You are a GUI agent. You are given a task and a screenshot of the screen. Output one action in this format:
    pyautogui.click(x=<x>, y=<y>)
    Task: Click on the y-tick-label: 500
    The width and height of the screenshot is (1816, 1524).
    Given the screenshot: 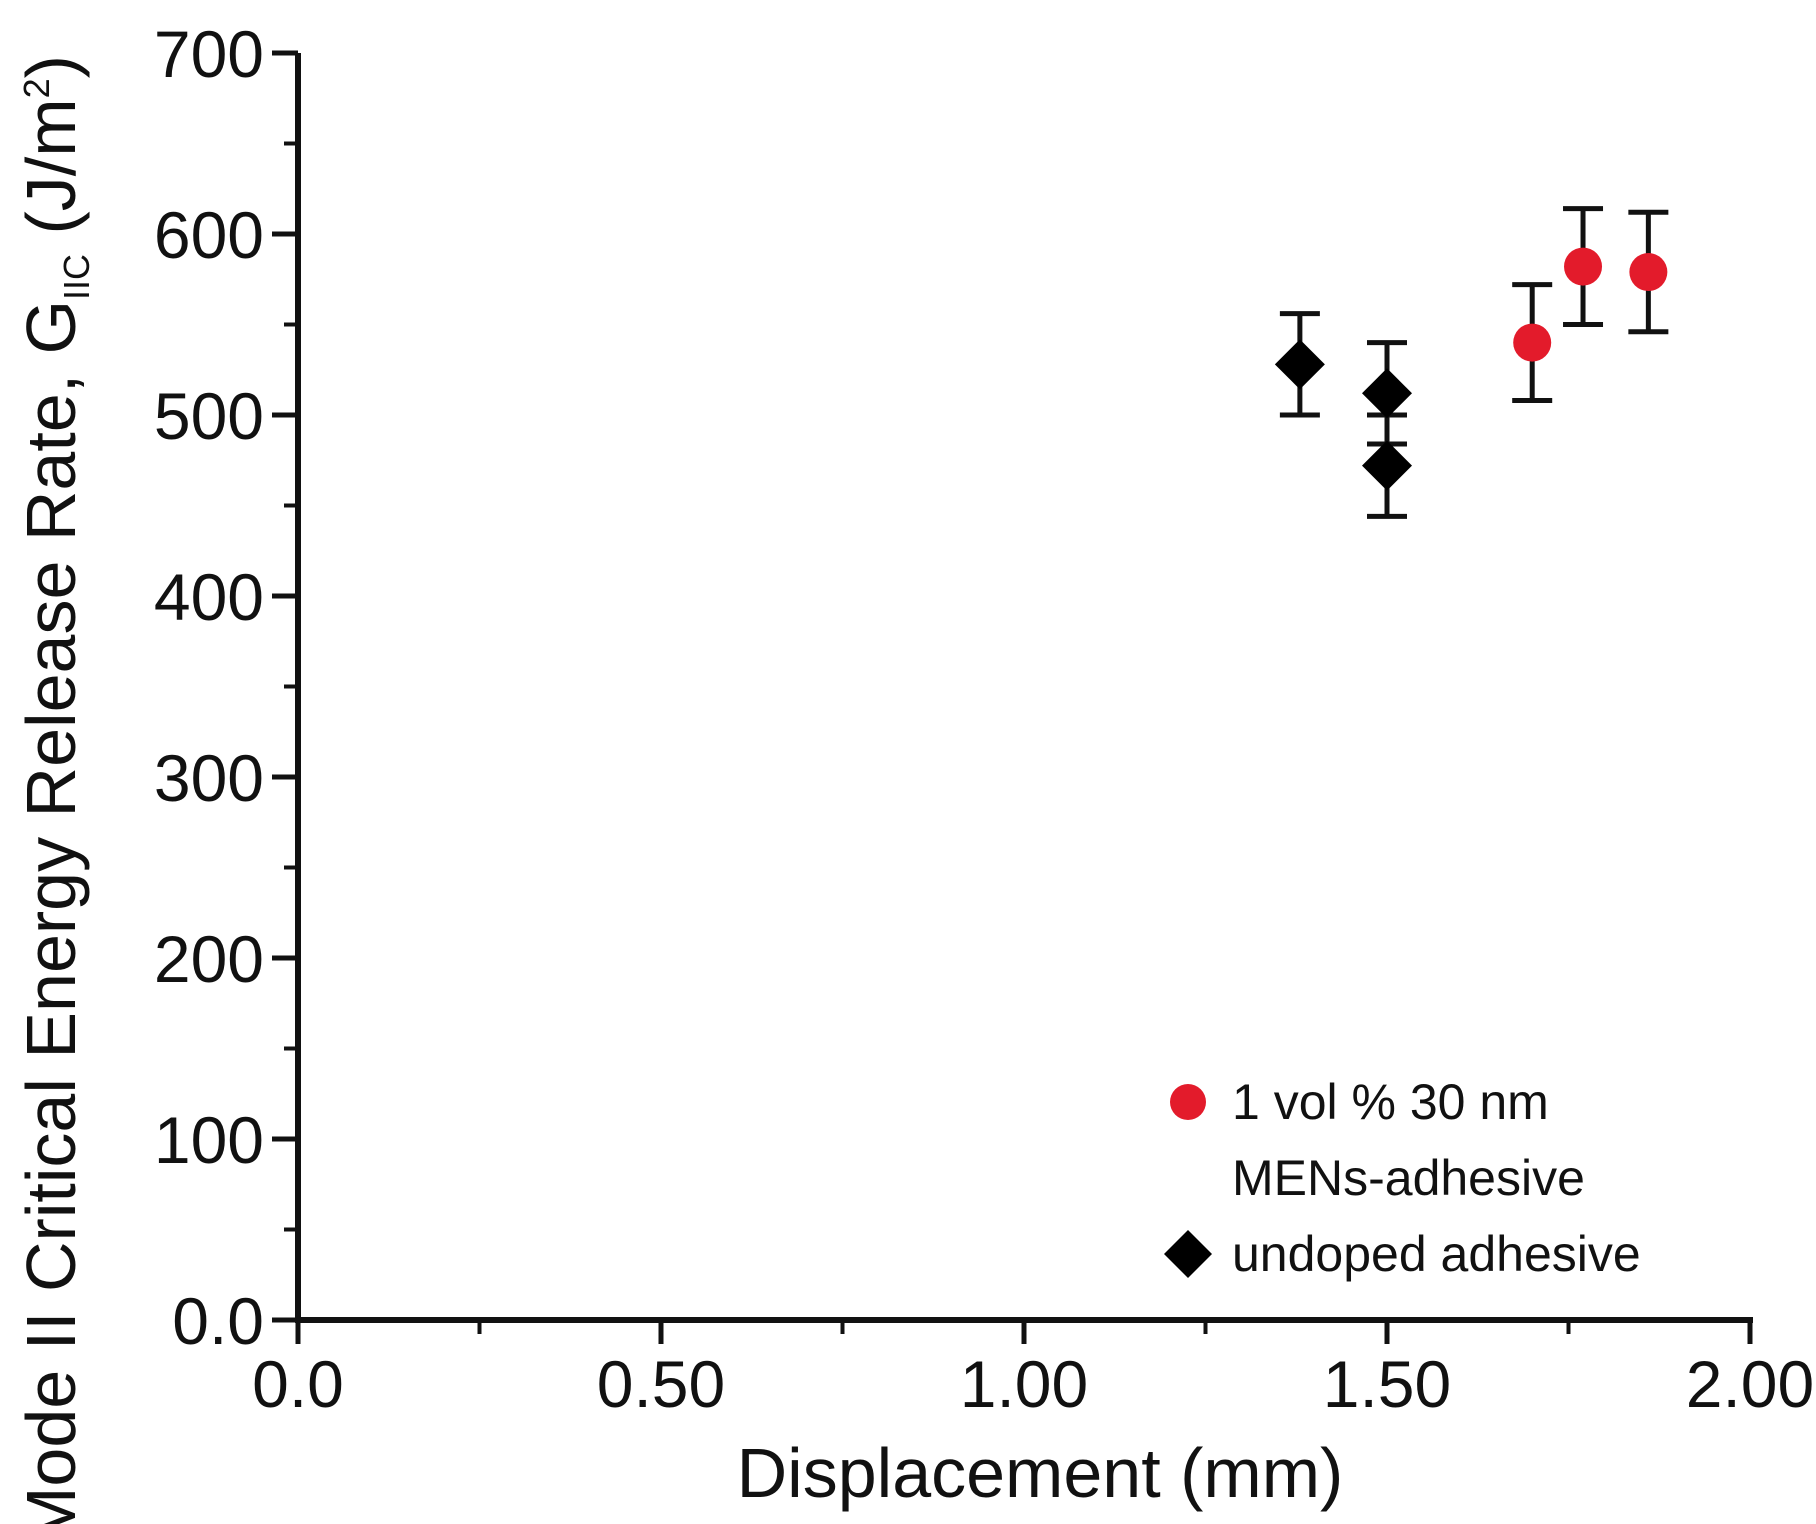 What is the action you would take?
    pyautogui.click(x=209, y=416)
    